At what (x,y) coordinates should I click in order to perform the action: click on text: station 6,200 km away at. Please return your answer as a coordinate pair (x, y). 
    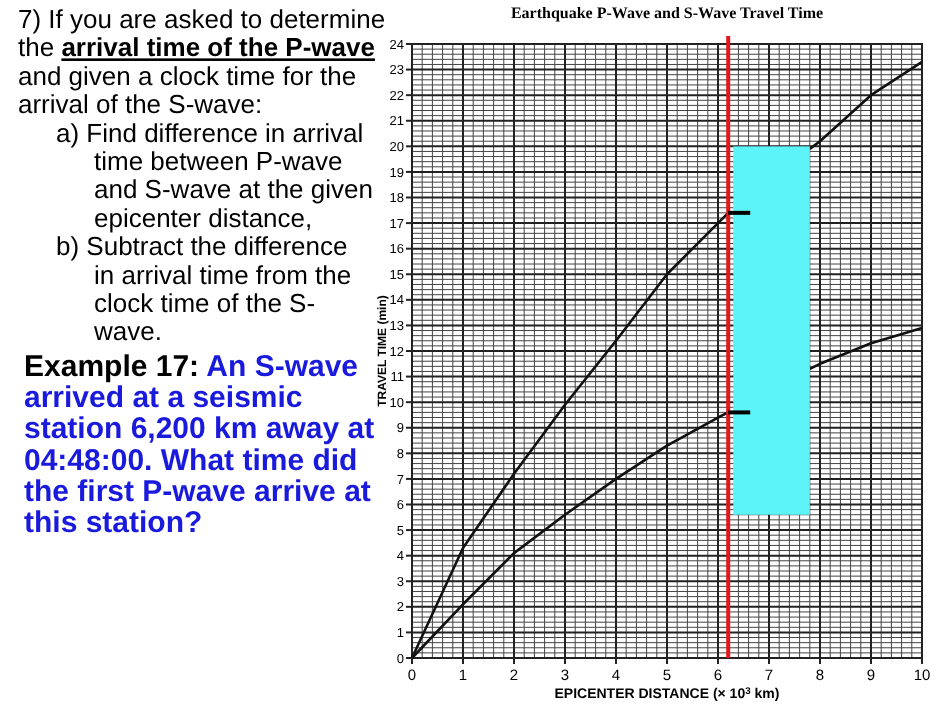
    Looking at the image, I should click on (199, 429).